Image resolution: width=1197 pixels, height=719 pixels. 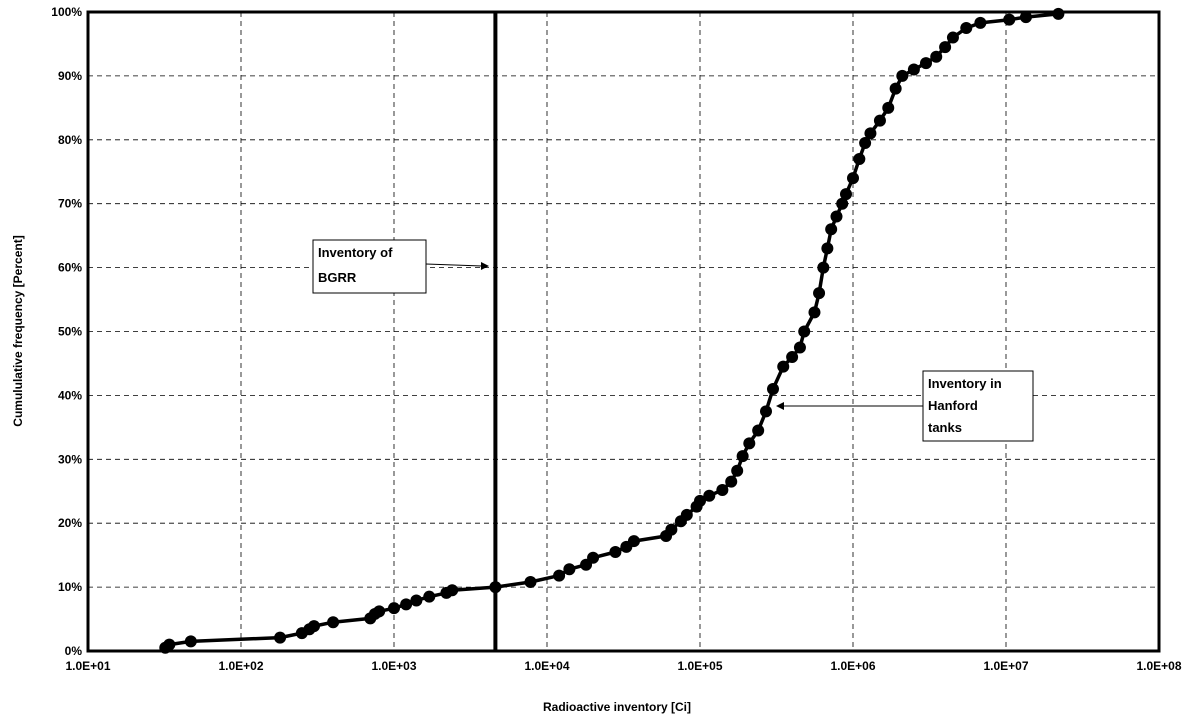 What do you see at coordinates (953, 405) in the screenshot?
I see `annotation-hanford-line-2: Hanford` at bounding box center [953, 405].